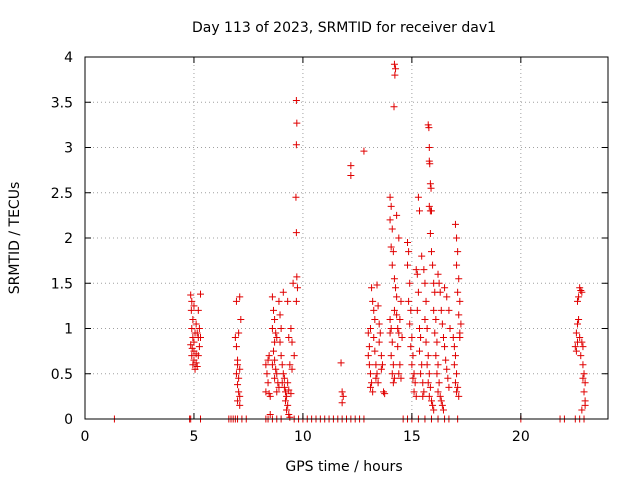 This screenshot has height=480, width=640. I want to click on y-tick-label: 2, so click(68, 239).